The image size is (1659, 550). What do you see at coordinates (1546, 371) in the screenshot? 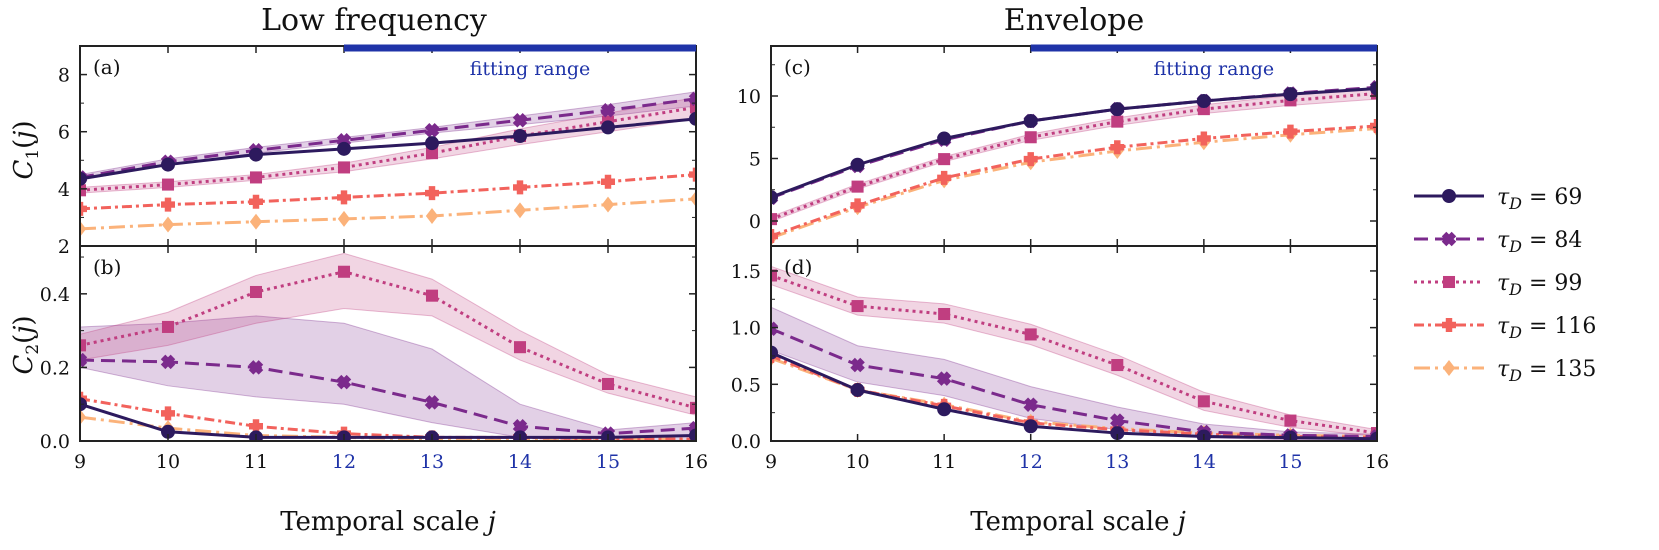
I see `legend-label: τD = 135` at bounding box center [1546, 371].